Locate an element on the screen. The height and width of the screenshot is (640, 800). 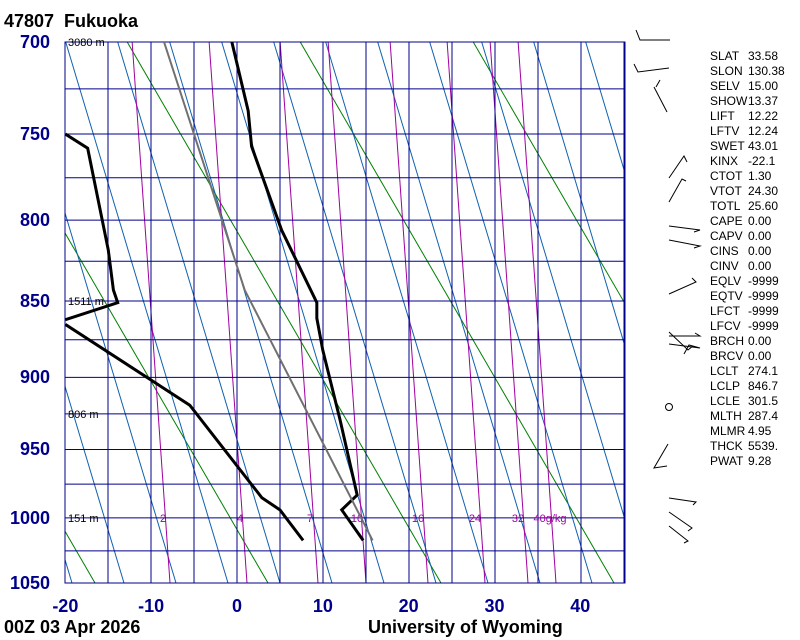
index-value: 24.30 is located at coordinates (763, 191).